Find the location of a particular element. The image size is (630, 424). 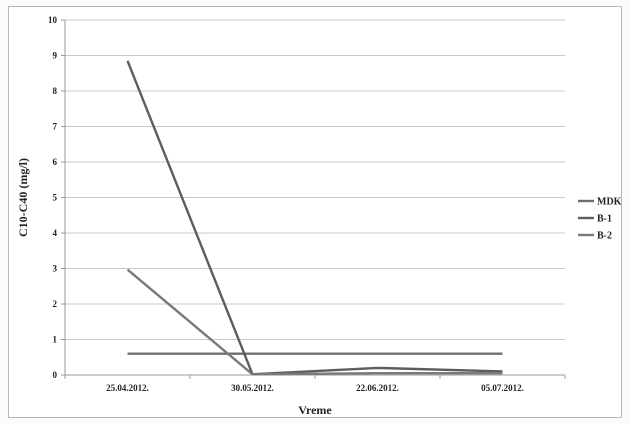

y-axis-title: C10-C40 (mg/l) is located at coordinates (23, 197).